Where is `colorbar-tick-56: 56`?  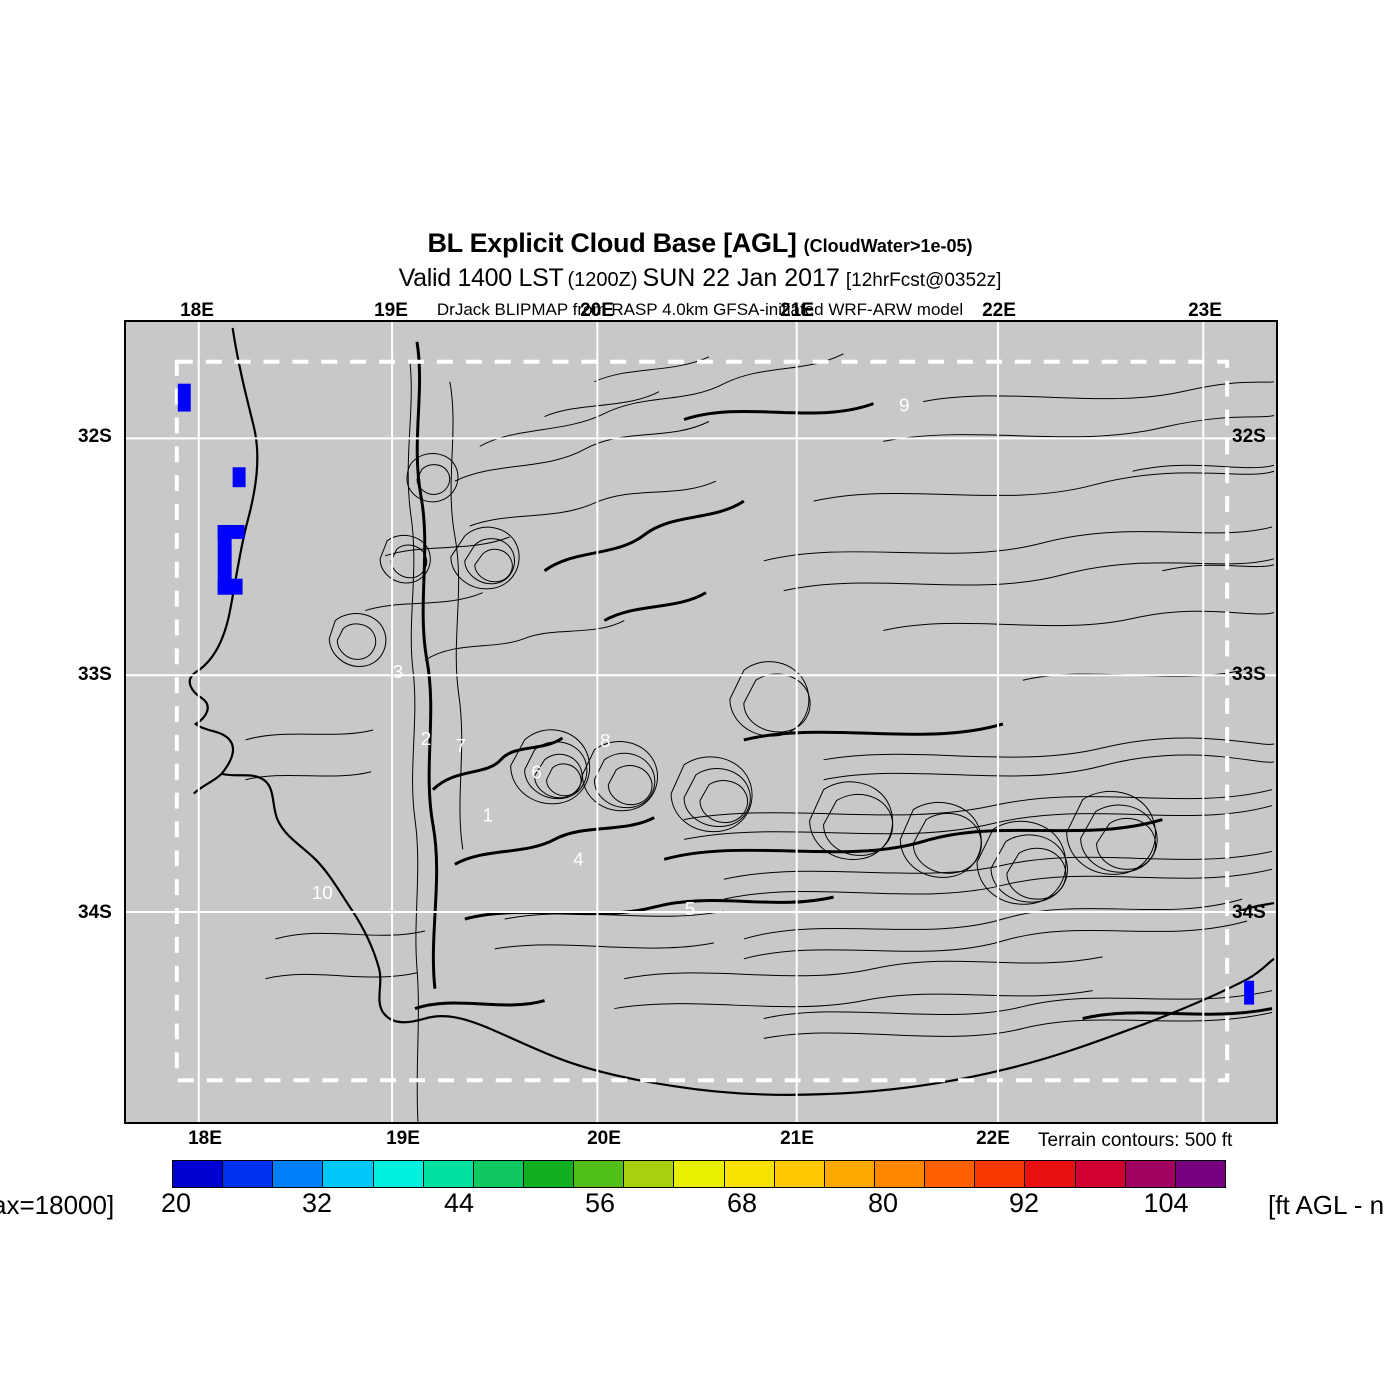 colorbar-tick-56: 56 is located at coordinates (600, 1203).